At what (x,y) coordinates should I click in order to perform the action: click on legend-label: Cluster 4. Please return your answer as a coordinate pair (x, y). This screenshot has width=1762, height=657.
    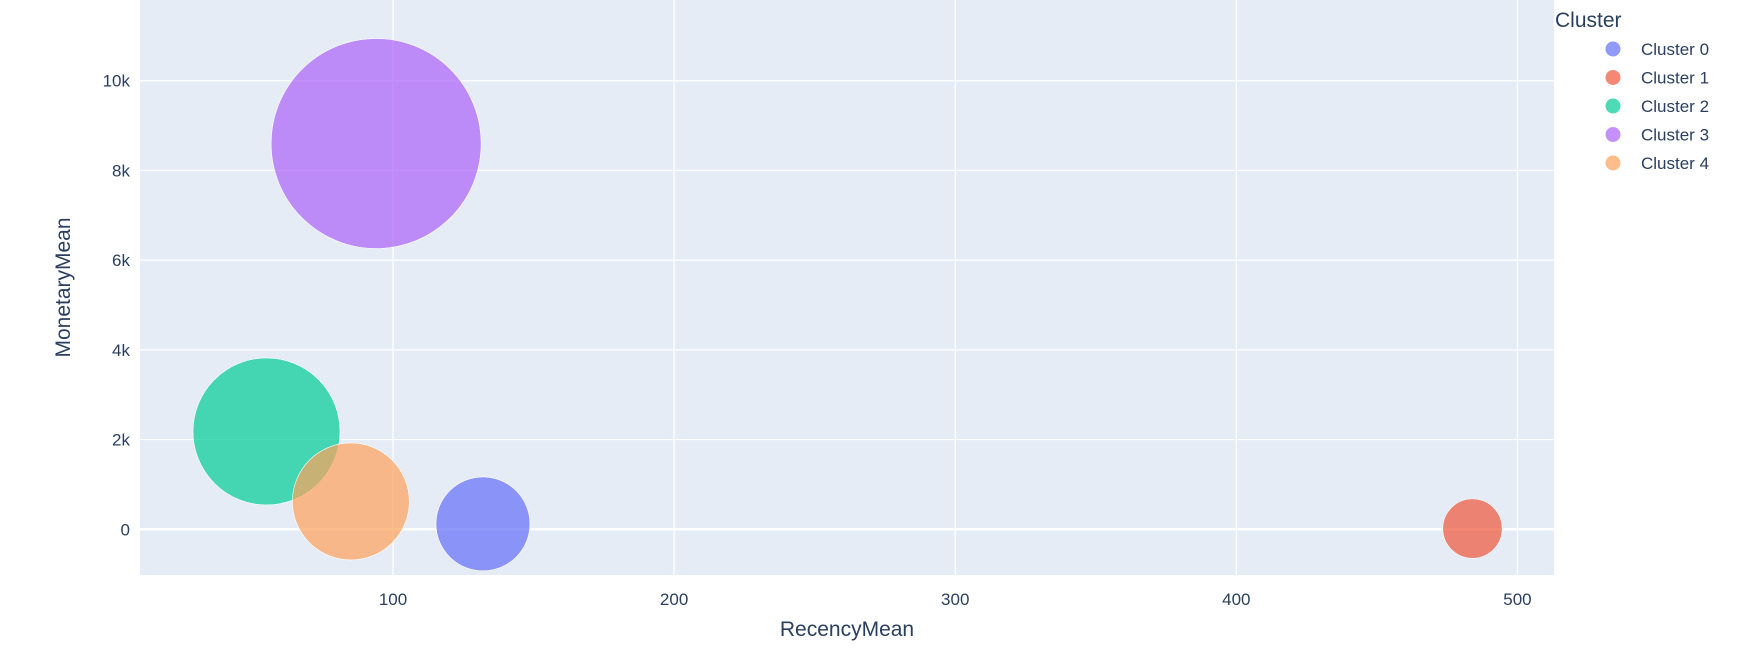
    Looking at the image, I should click on (1675, 163).